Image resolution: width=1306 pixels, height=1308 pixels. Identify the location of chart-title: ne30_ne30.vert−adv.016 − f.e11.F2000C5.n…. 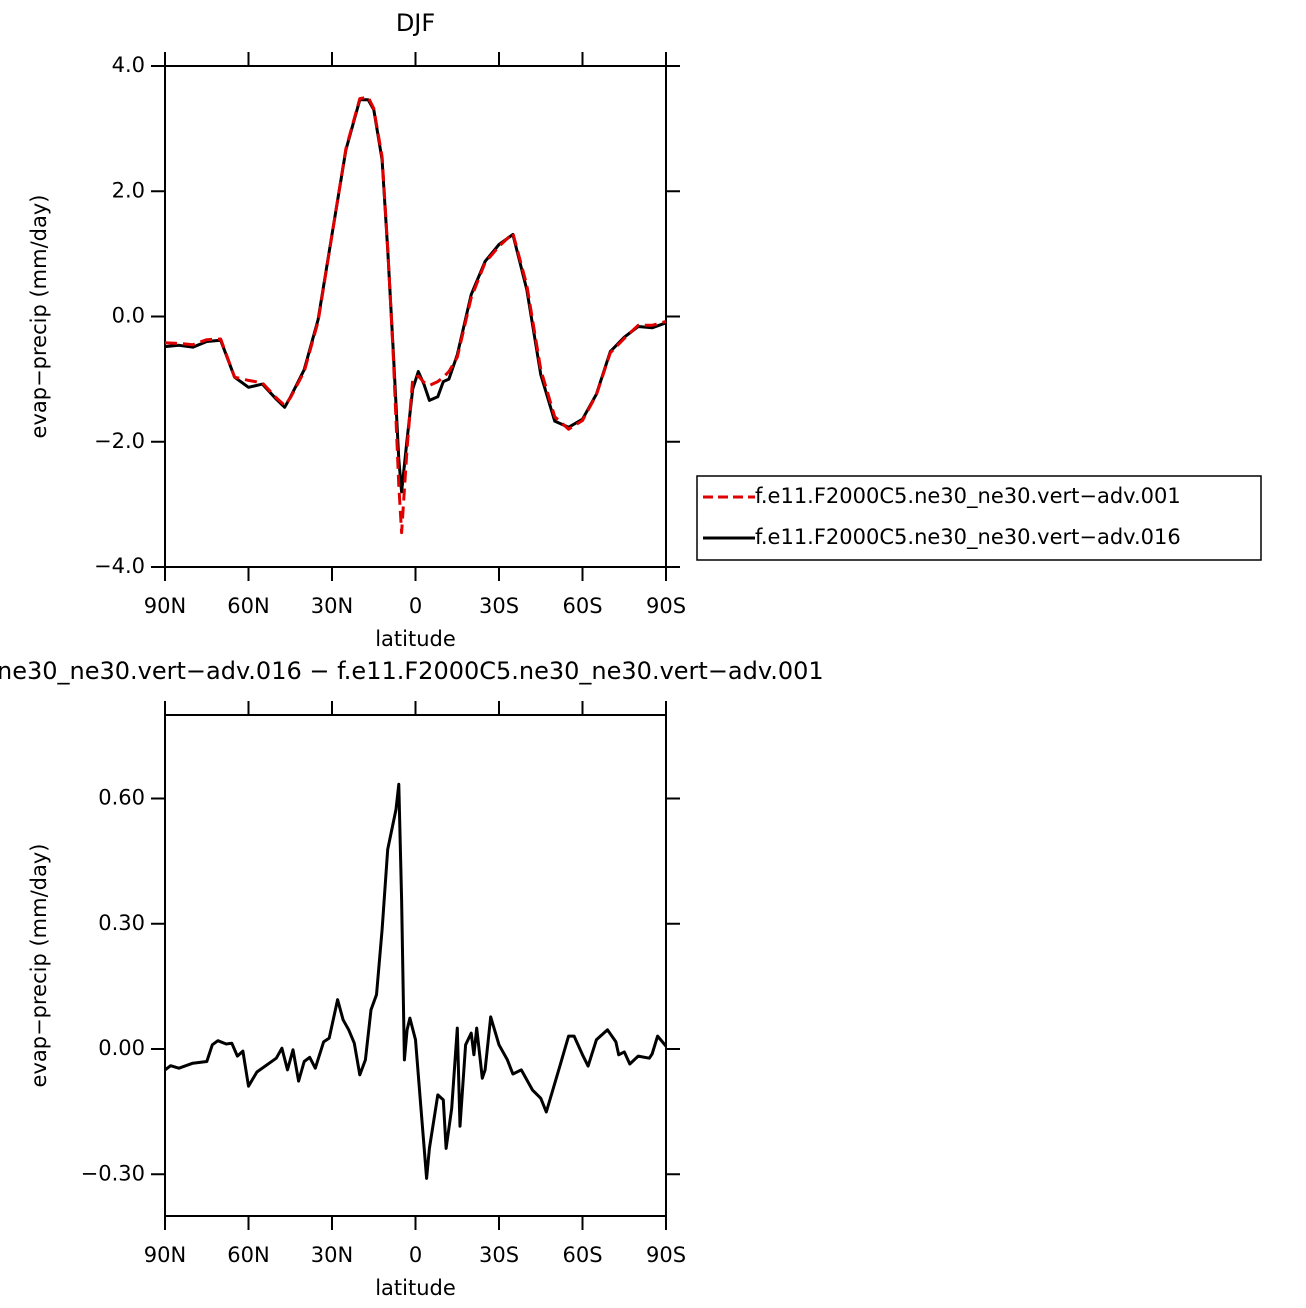
(412, 671).